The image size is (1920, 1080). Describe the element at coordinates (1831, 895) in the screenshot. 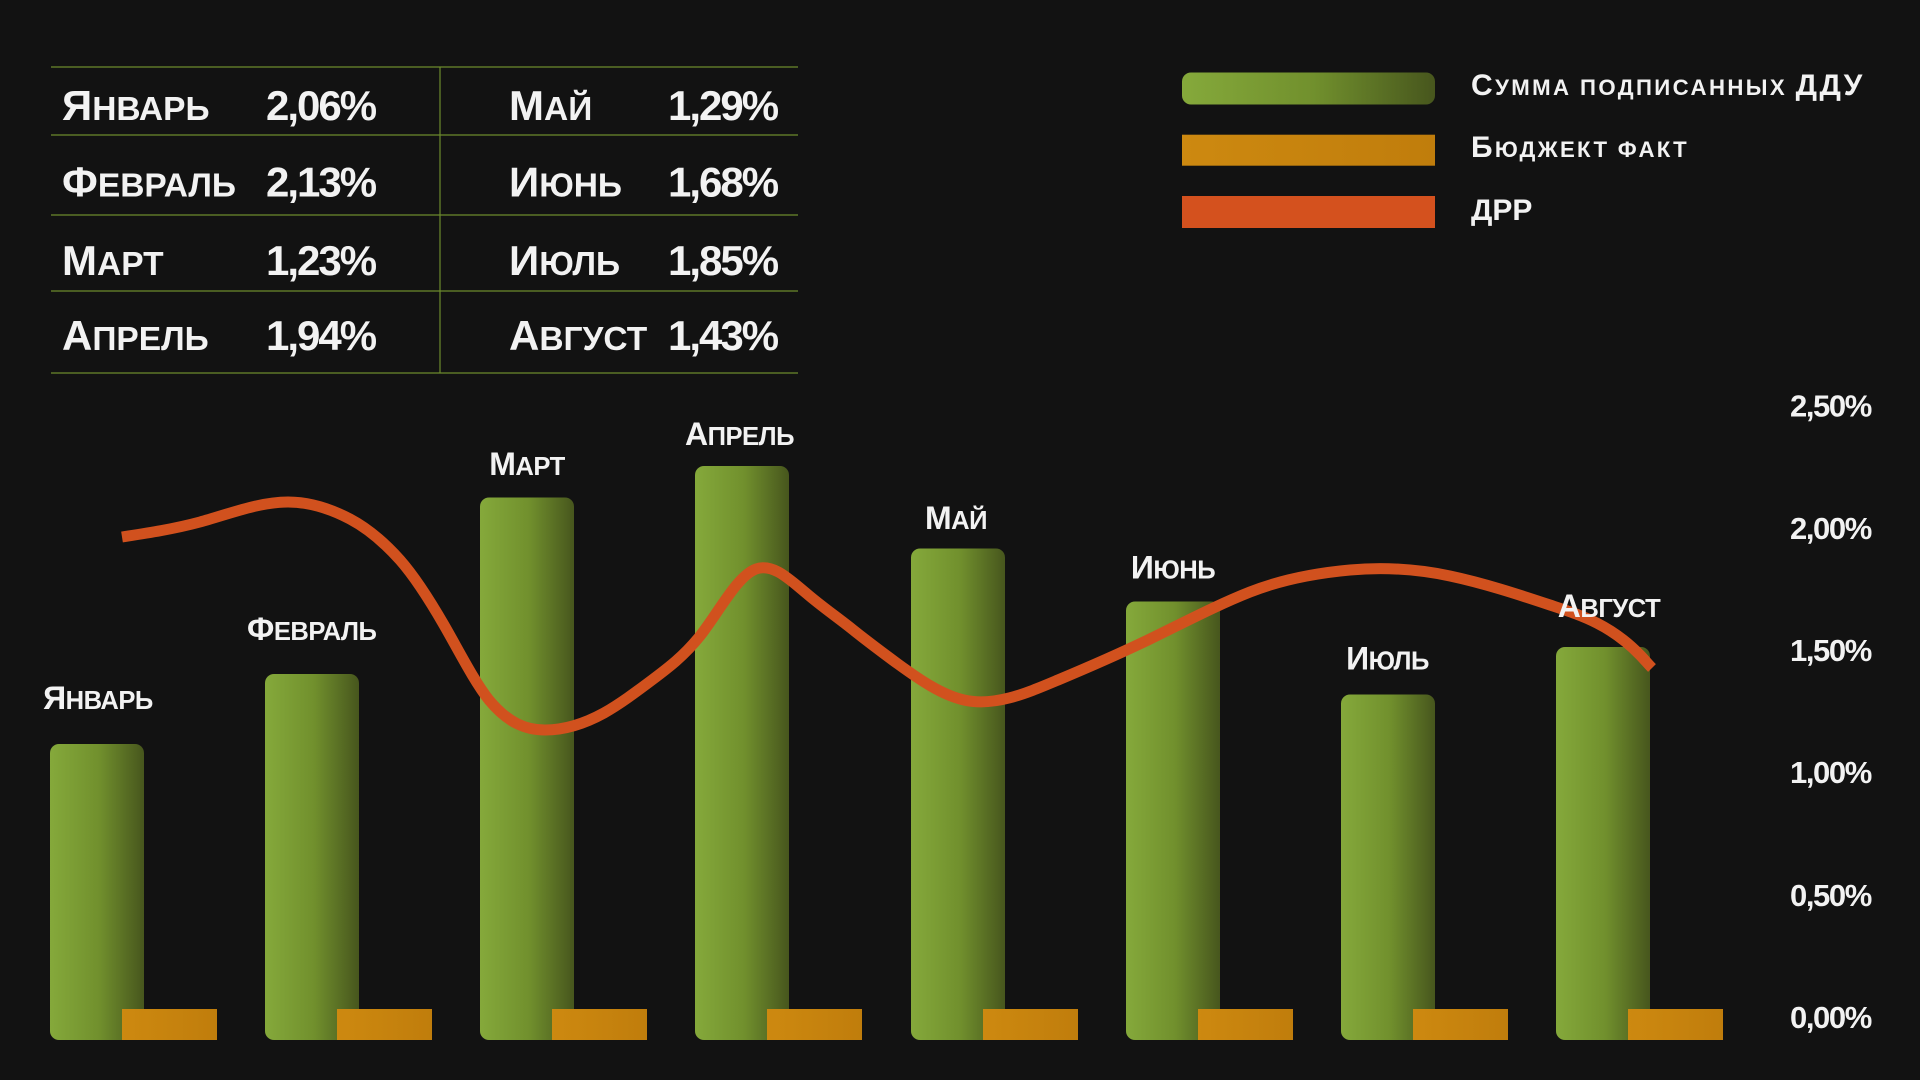

I see `svg-text: 0,50%` at that location.